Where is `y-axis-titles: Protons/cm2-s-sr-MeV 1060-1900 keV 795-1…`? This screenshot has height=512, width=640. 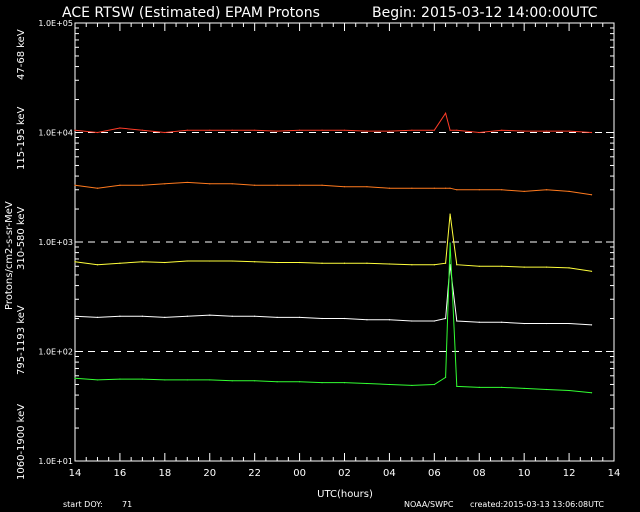 y-axis-titles: Protons/cm2-s-sr-MeV 1060-1900 keV 795-1… is located at coordinates (15, 254).